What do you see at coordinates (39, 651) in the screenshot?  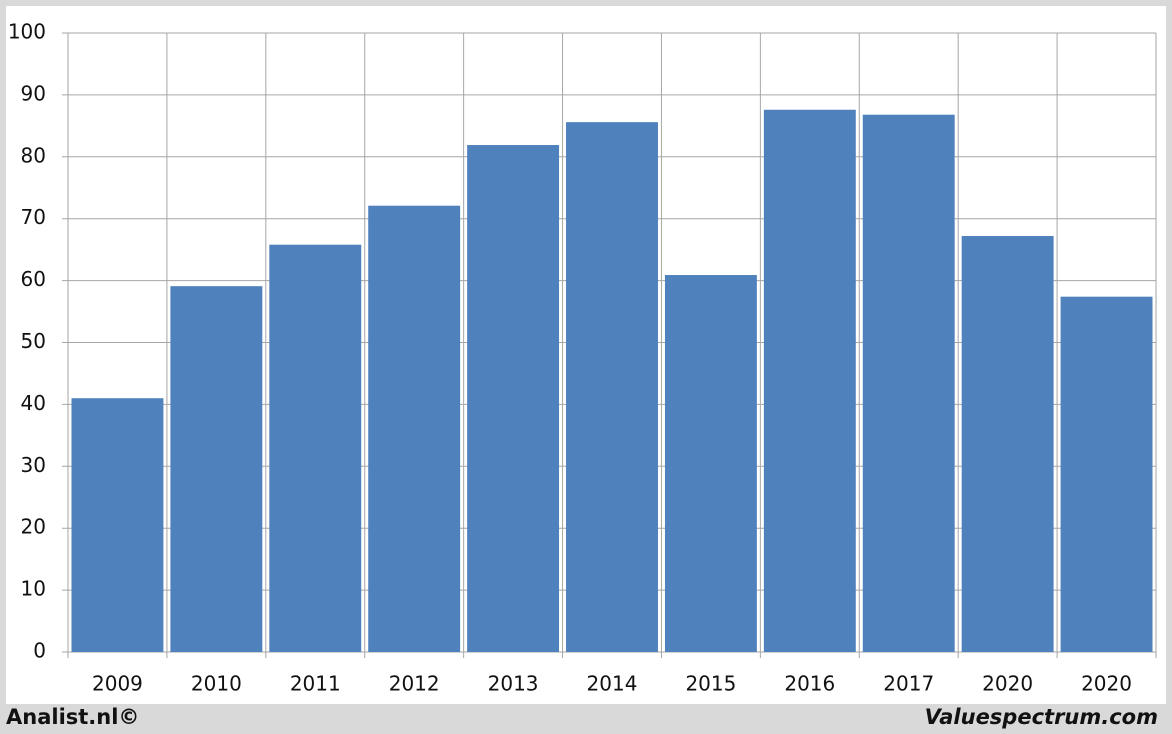 I see `y-tick-label: 0` at bounding box center [39, 651].